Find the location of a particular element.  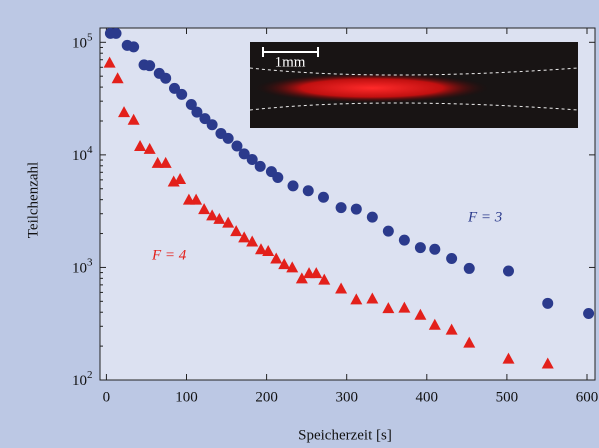

y-tick-label: 10⁵ is located at coordinates (82, 41).